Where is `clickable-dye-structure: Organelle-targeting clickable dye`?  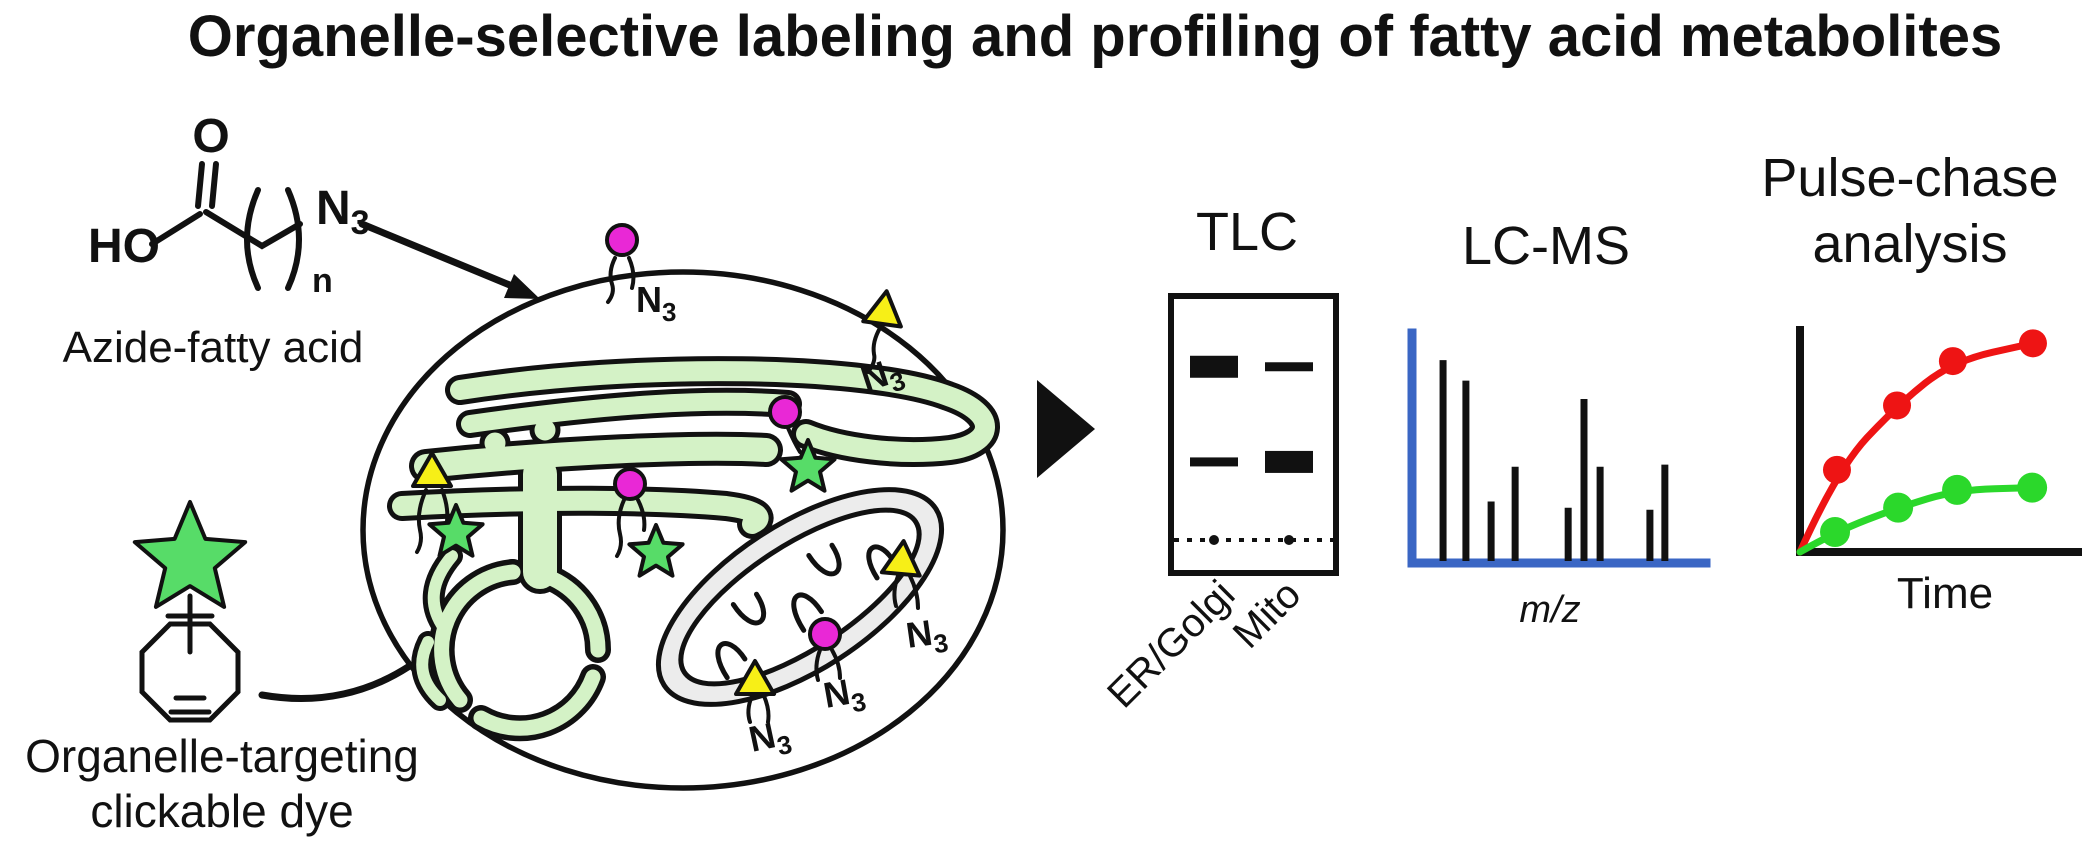
clickable-dye-structure: Organelle-targeting clickable dye is located at coordinates (222, 668).